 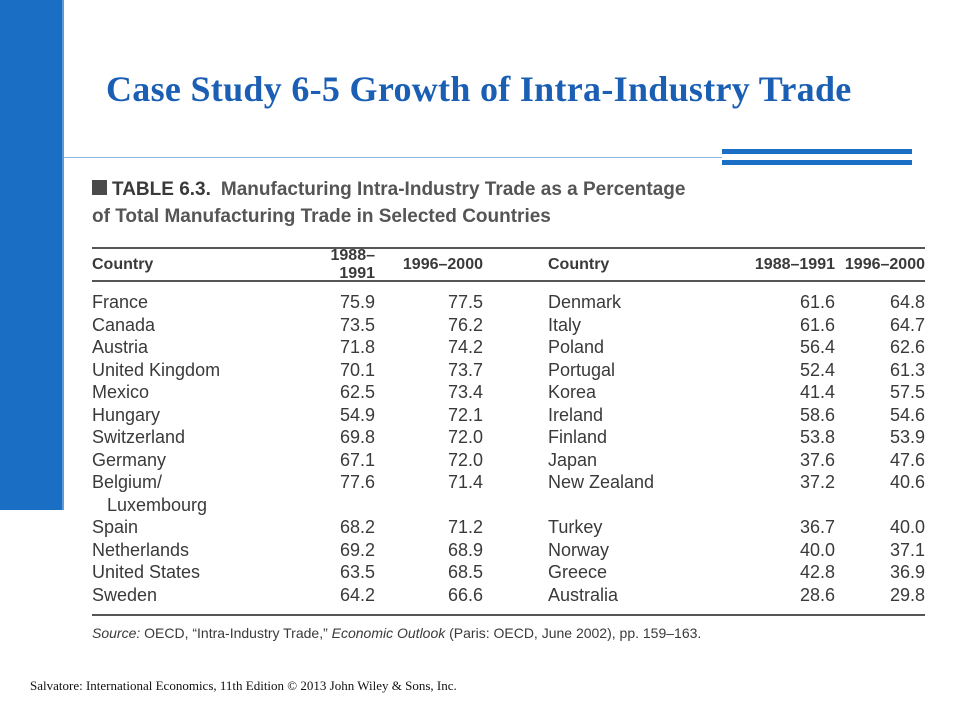 What do you see at coordinates (465, 369) in the screenshot?
I see `table-cell: 73.7` at bounding box center [465, 369].